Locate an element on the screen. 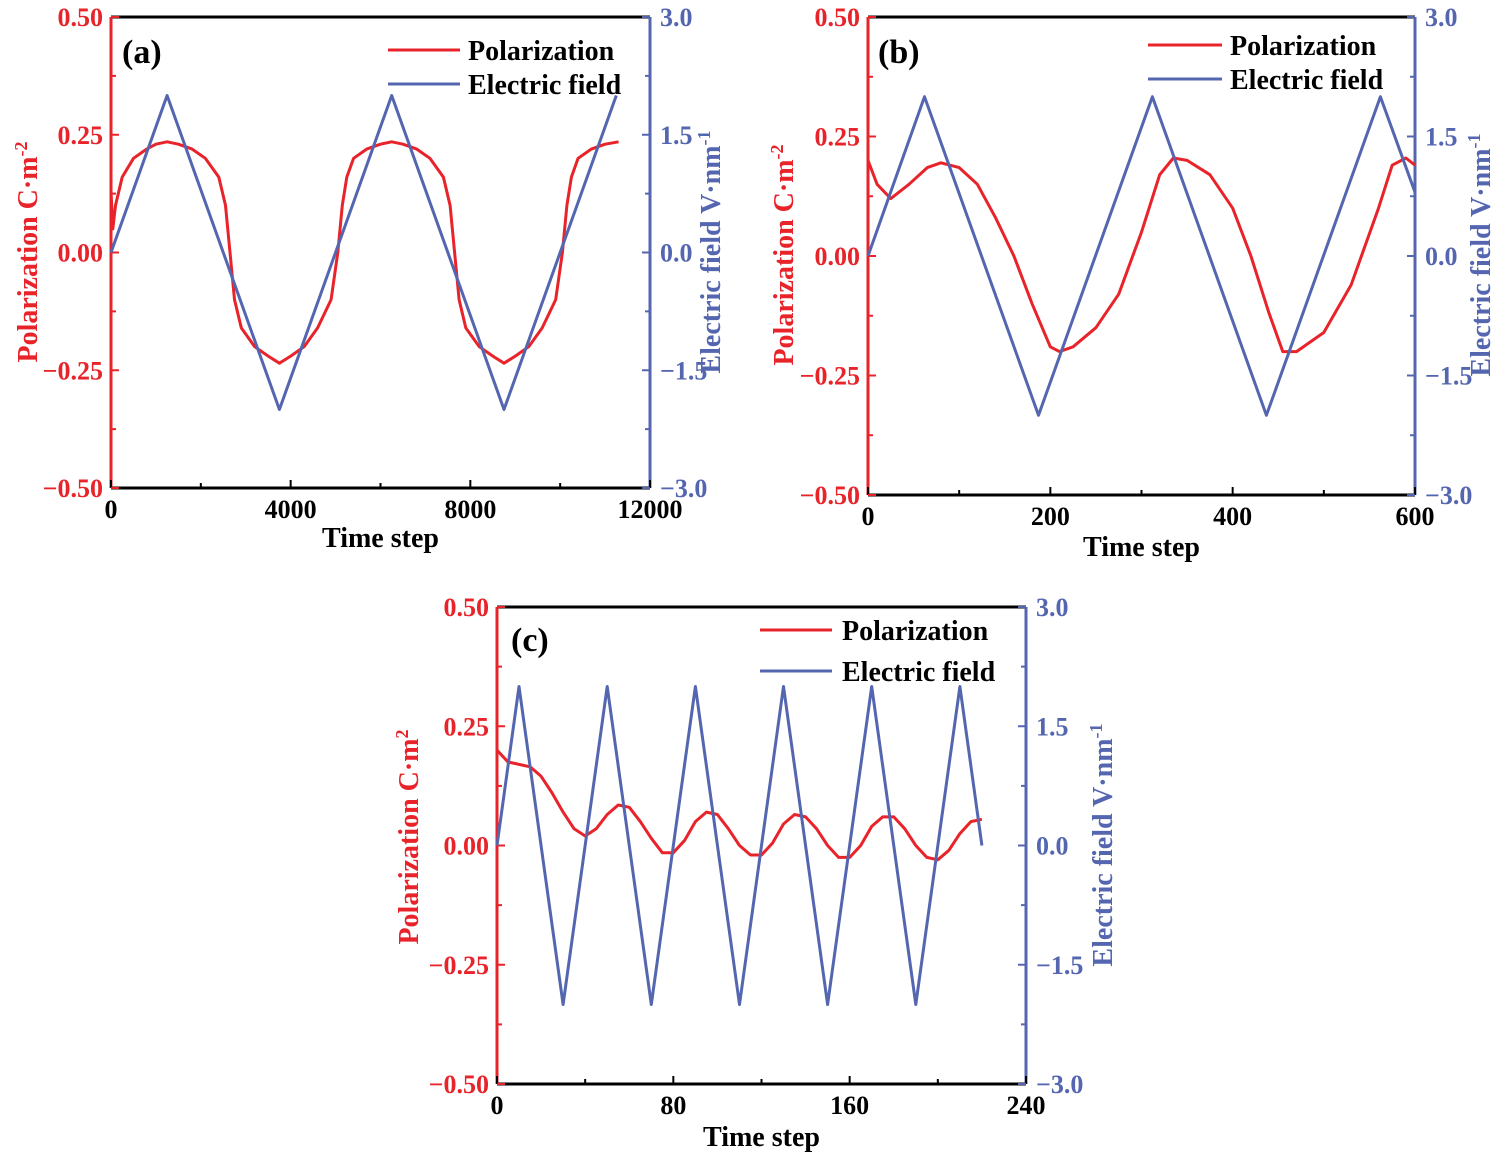 The image size is (1500, 1162). panel-b-electric-field-line is located at coordinates (1141, 256).